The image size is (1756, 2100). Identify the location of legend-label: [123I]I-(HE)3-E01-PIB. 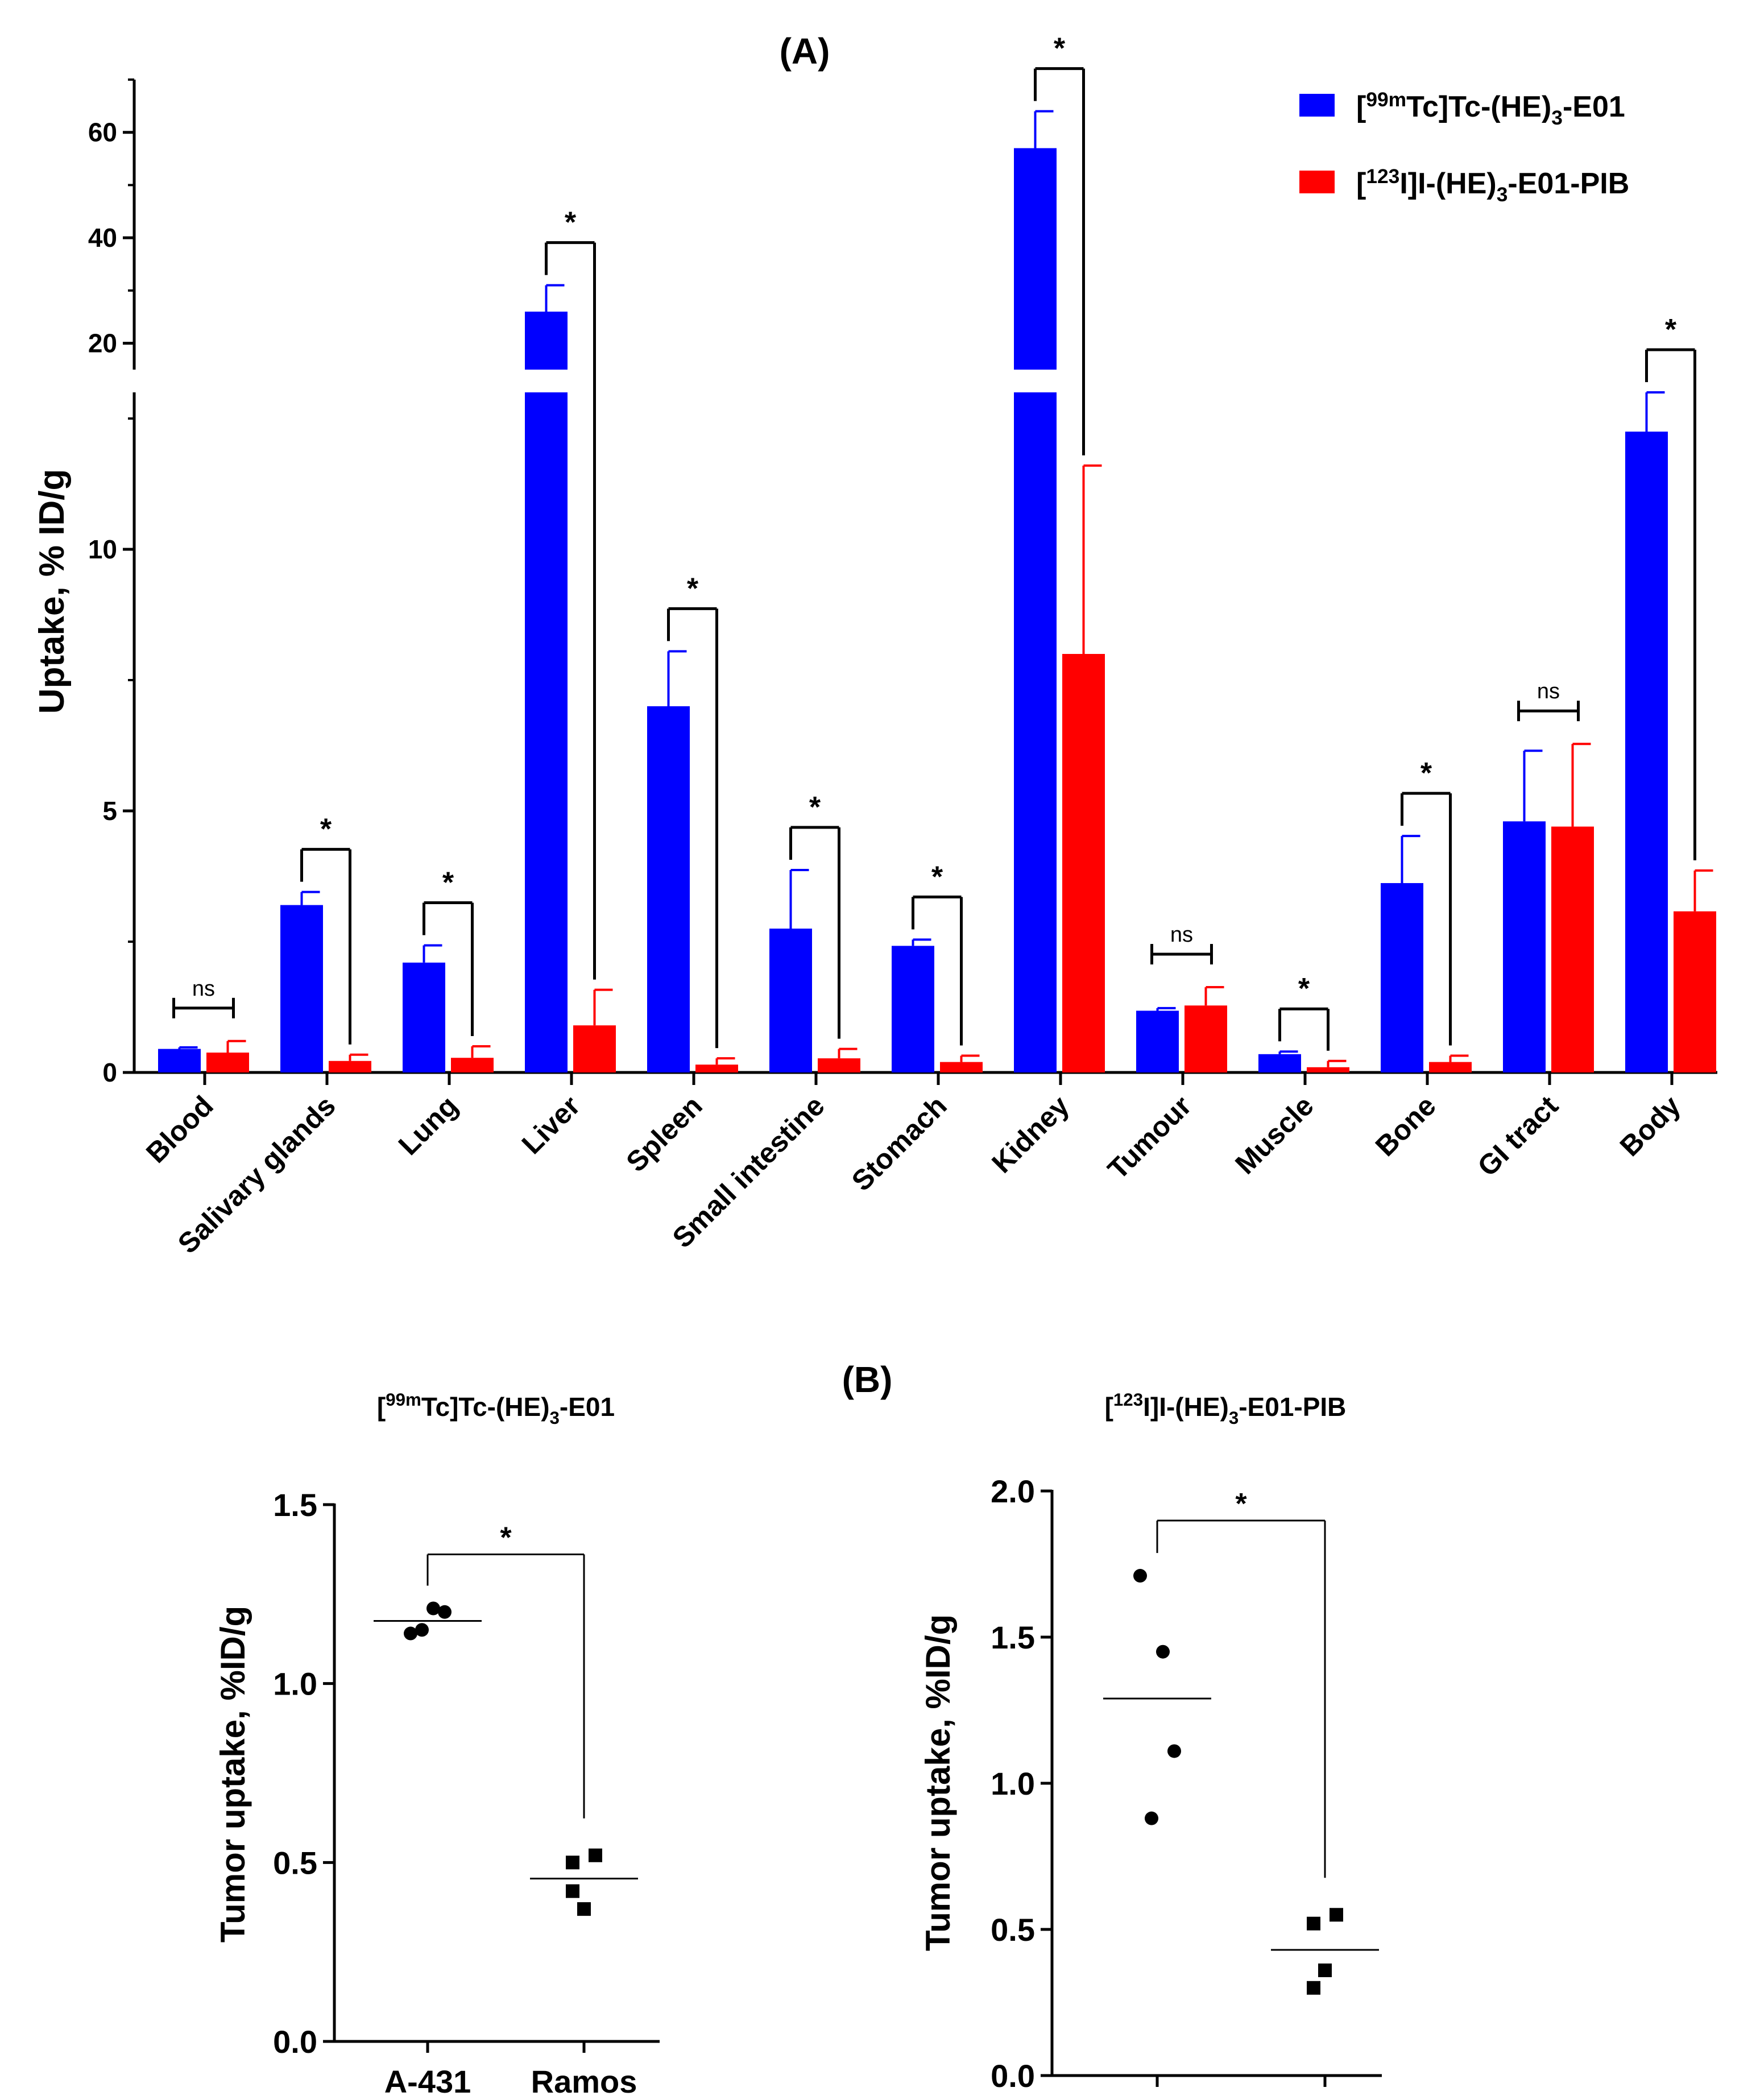
(1492, 185).